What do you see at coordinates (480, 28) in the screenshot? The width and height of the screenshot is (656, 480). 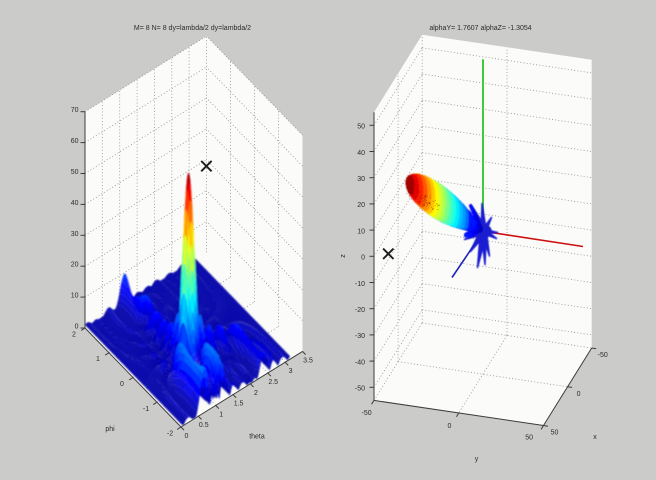 I see `svg-text: alphaY= 1.7607 alphaZ= -1.3054` at bounding box center [480, 28].